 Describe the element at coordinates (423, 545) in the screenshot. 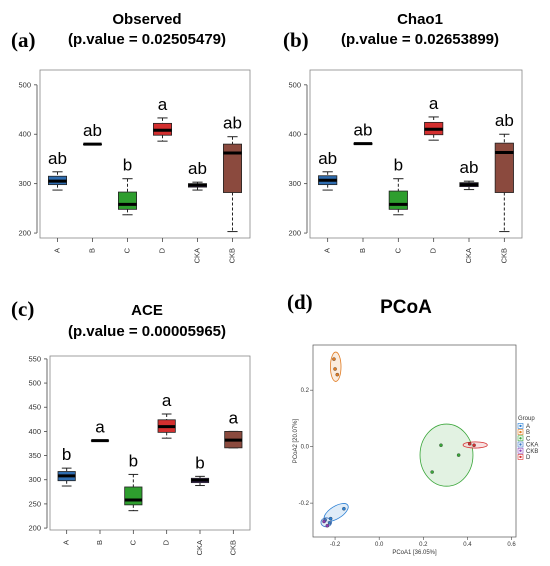

I see `x-tick-label: 0.2` at that location.